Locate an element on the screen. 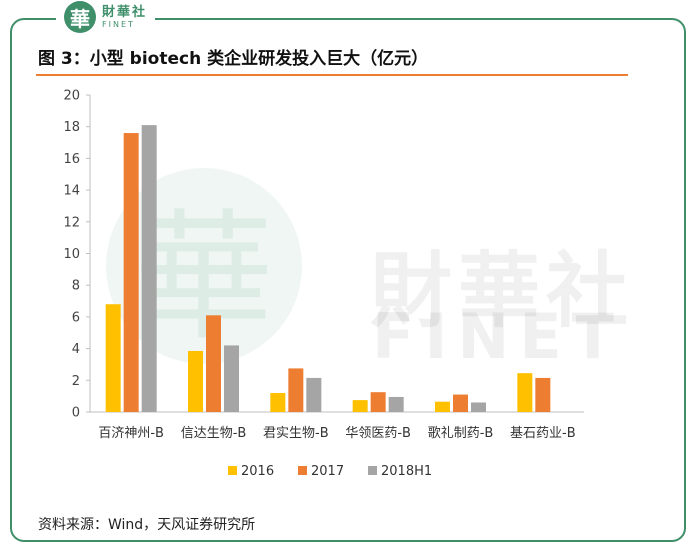  watermark-chinese: 財華社 is located at coordinates (502, 291).